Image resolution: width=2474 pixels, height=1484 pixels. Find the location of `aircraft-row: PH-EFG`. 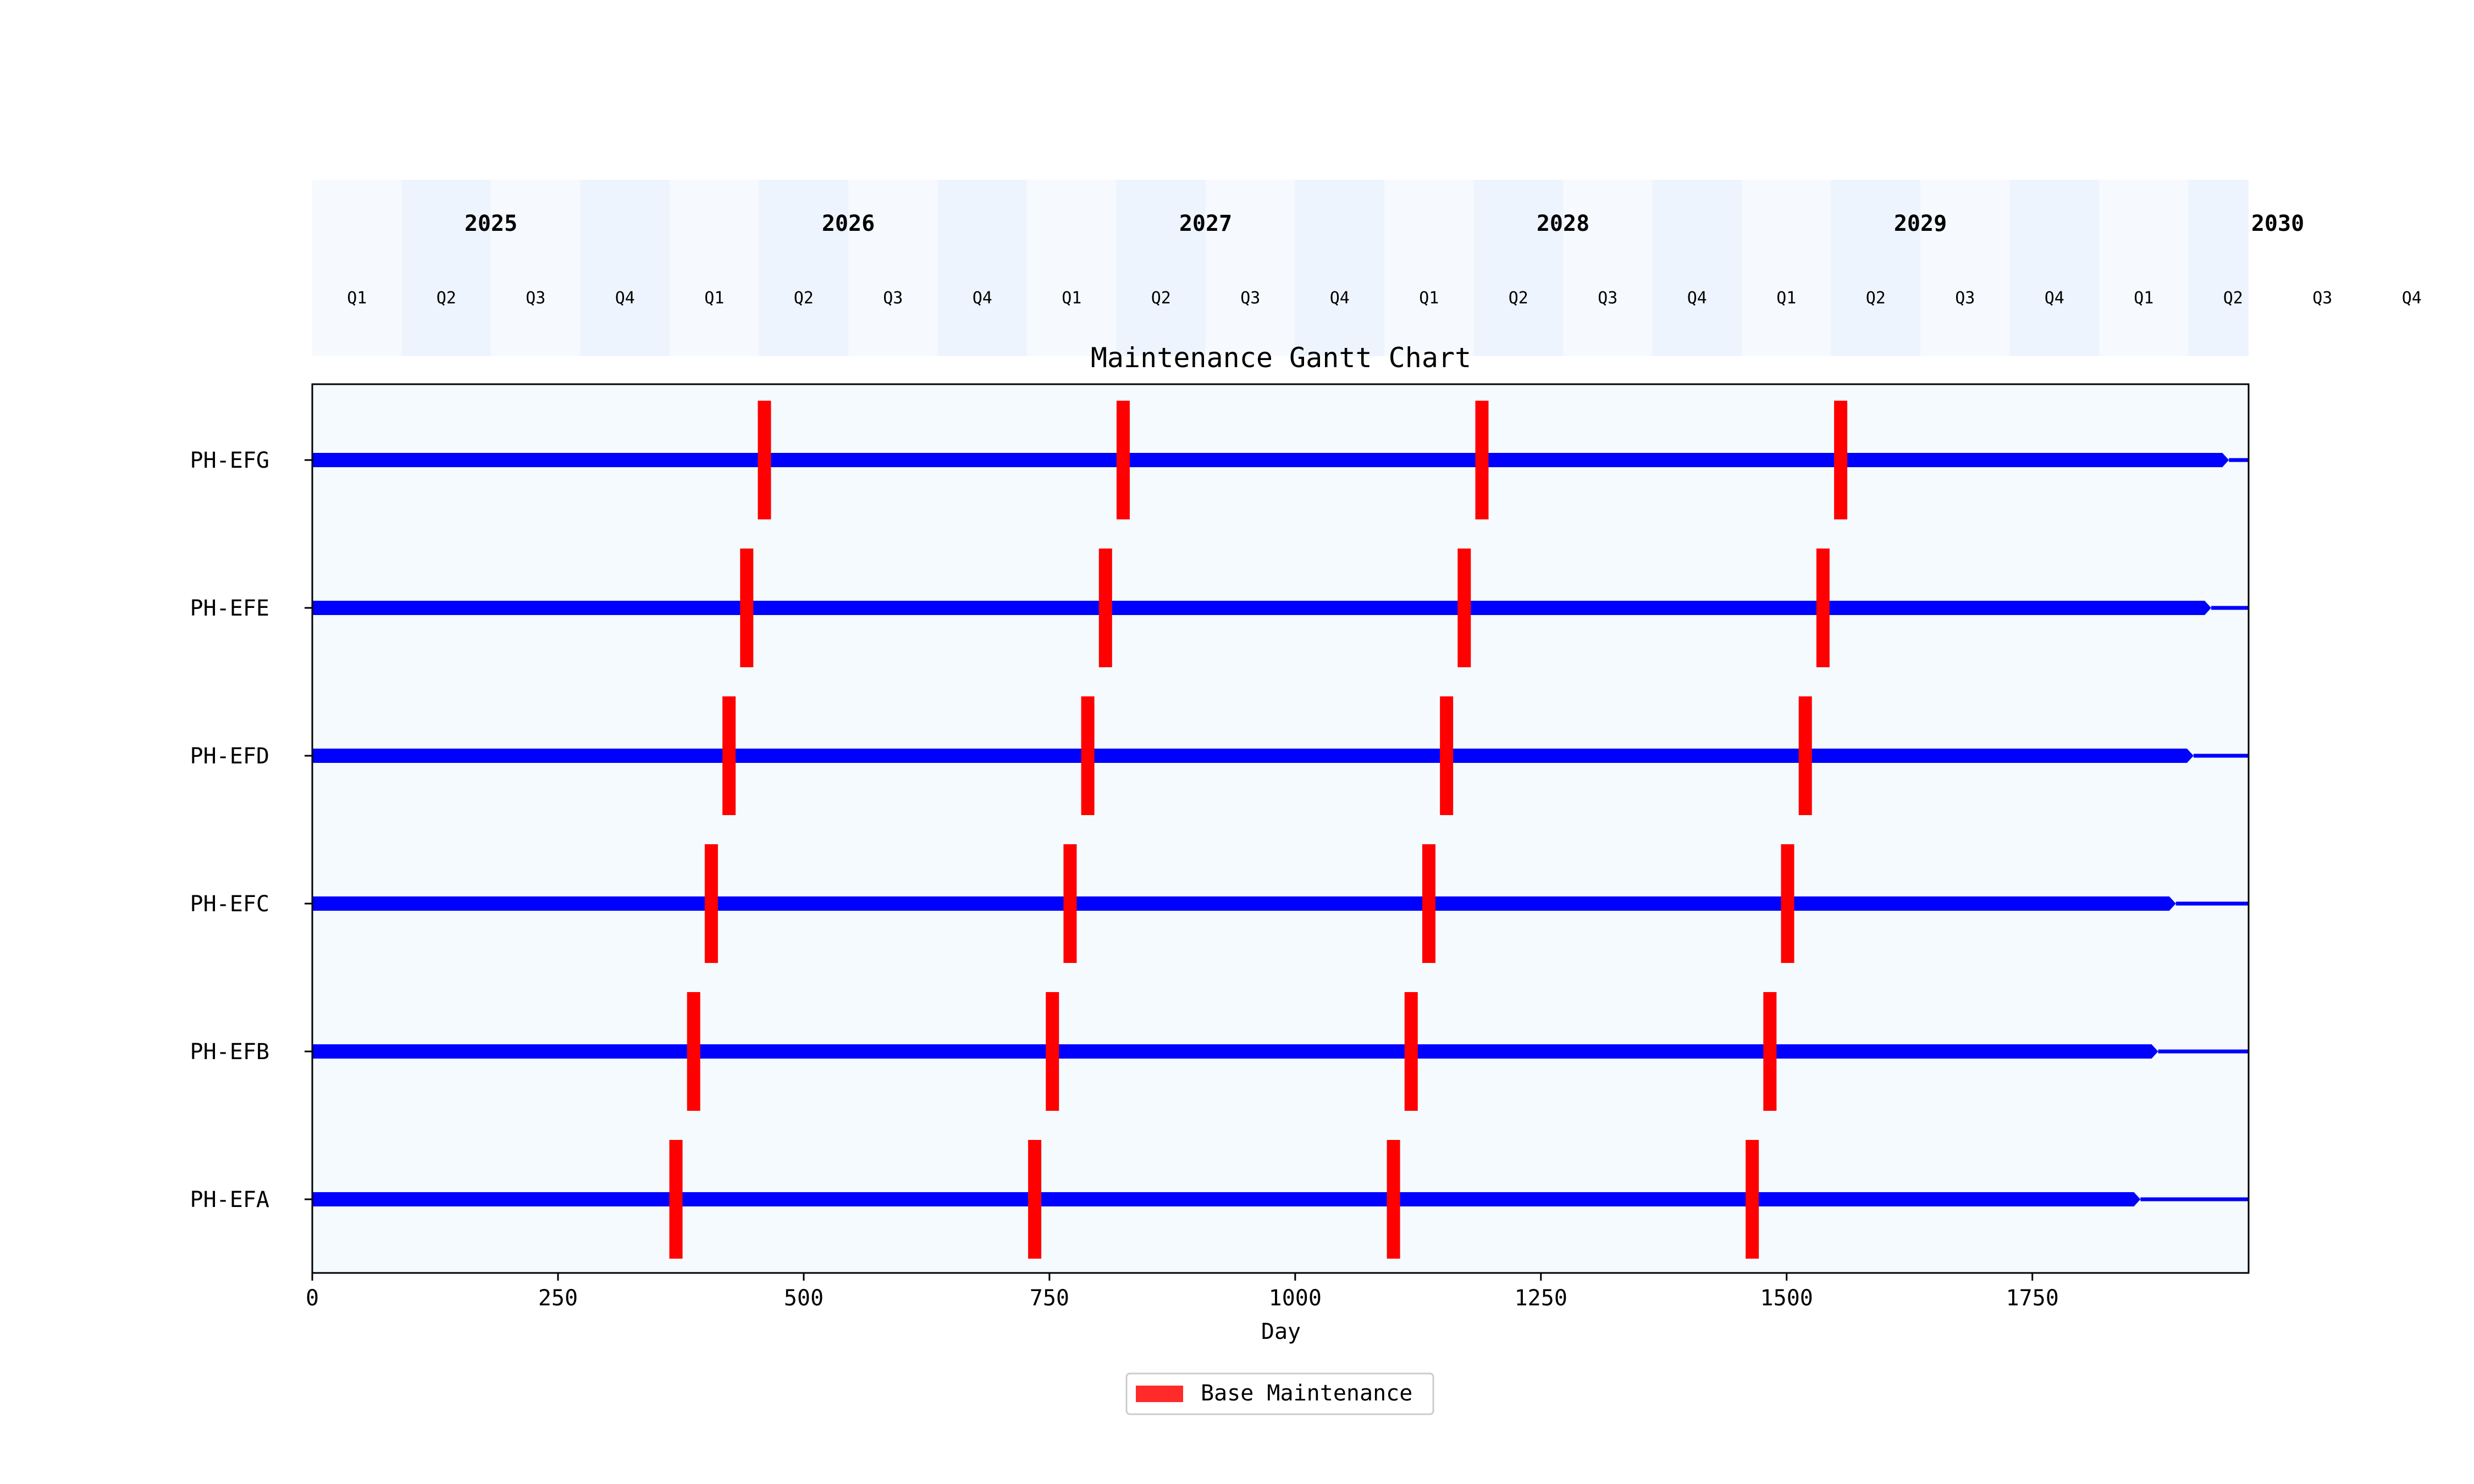

aircraft-row: PH-EFG is located at coordinates (1219, 460).